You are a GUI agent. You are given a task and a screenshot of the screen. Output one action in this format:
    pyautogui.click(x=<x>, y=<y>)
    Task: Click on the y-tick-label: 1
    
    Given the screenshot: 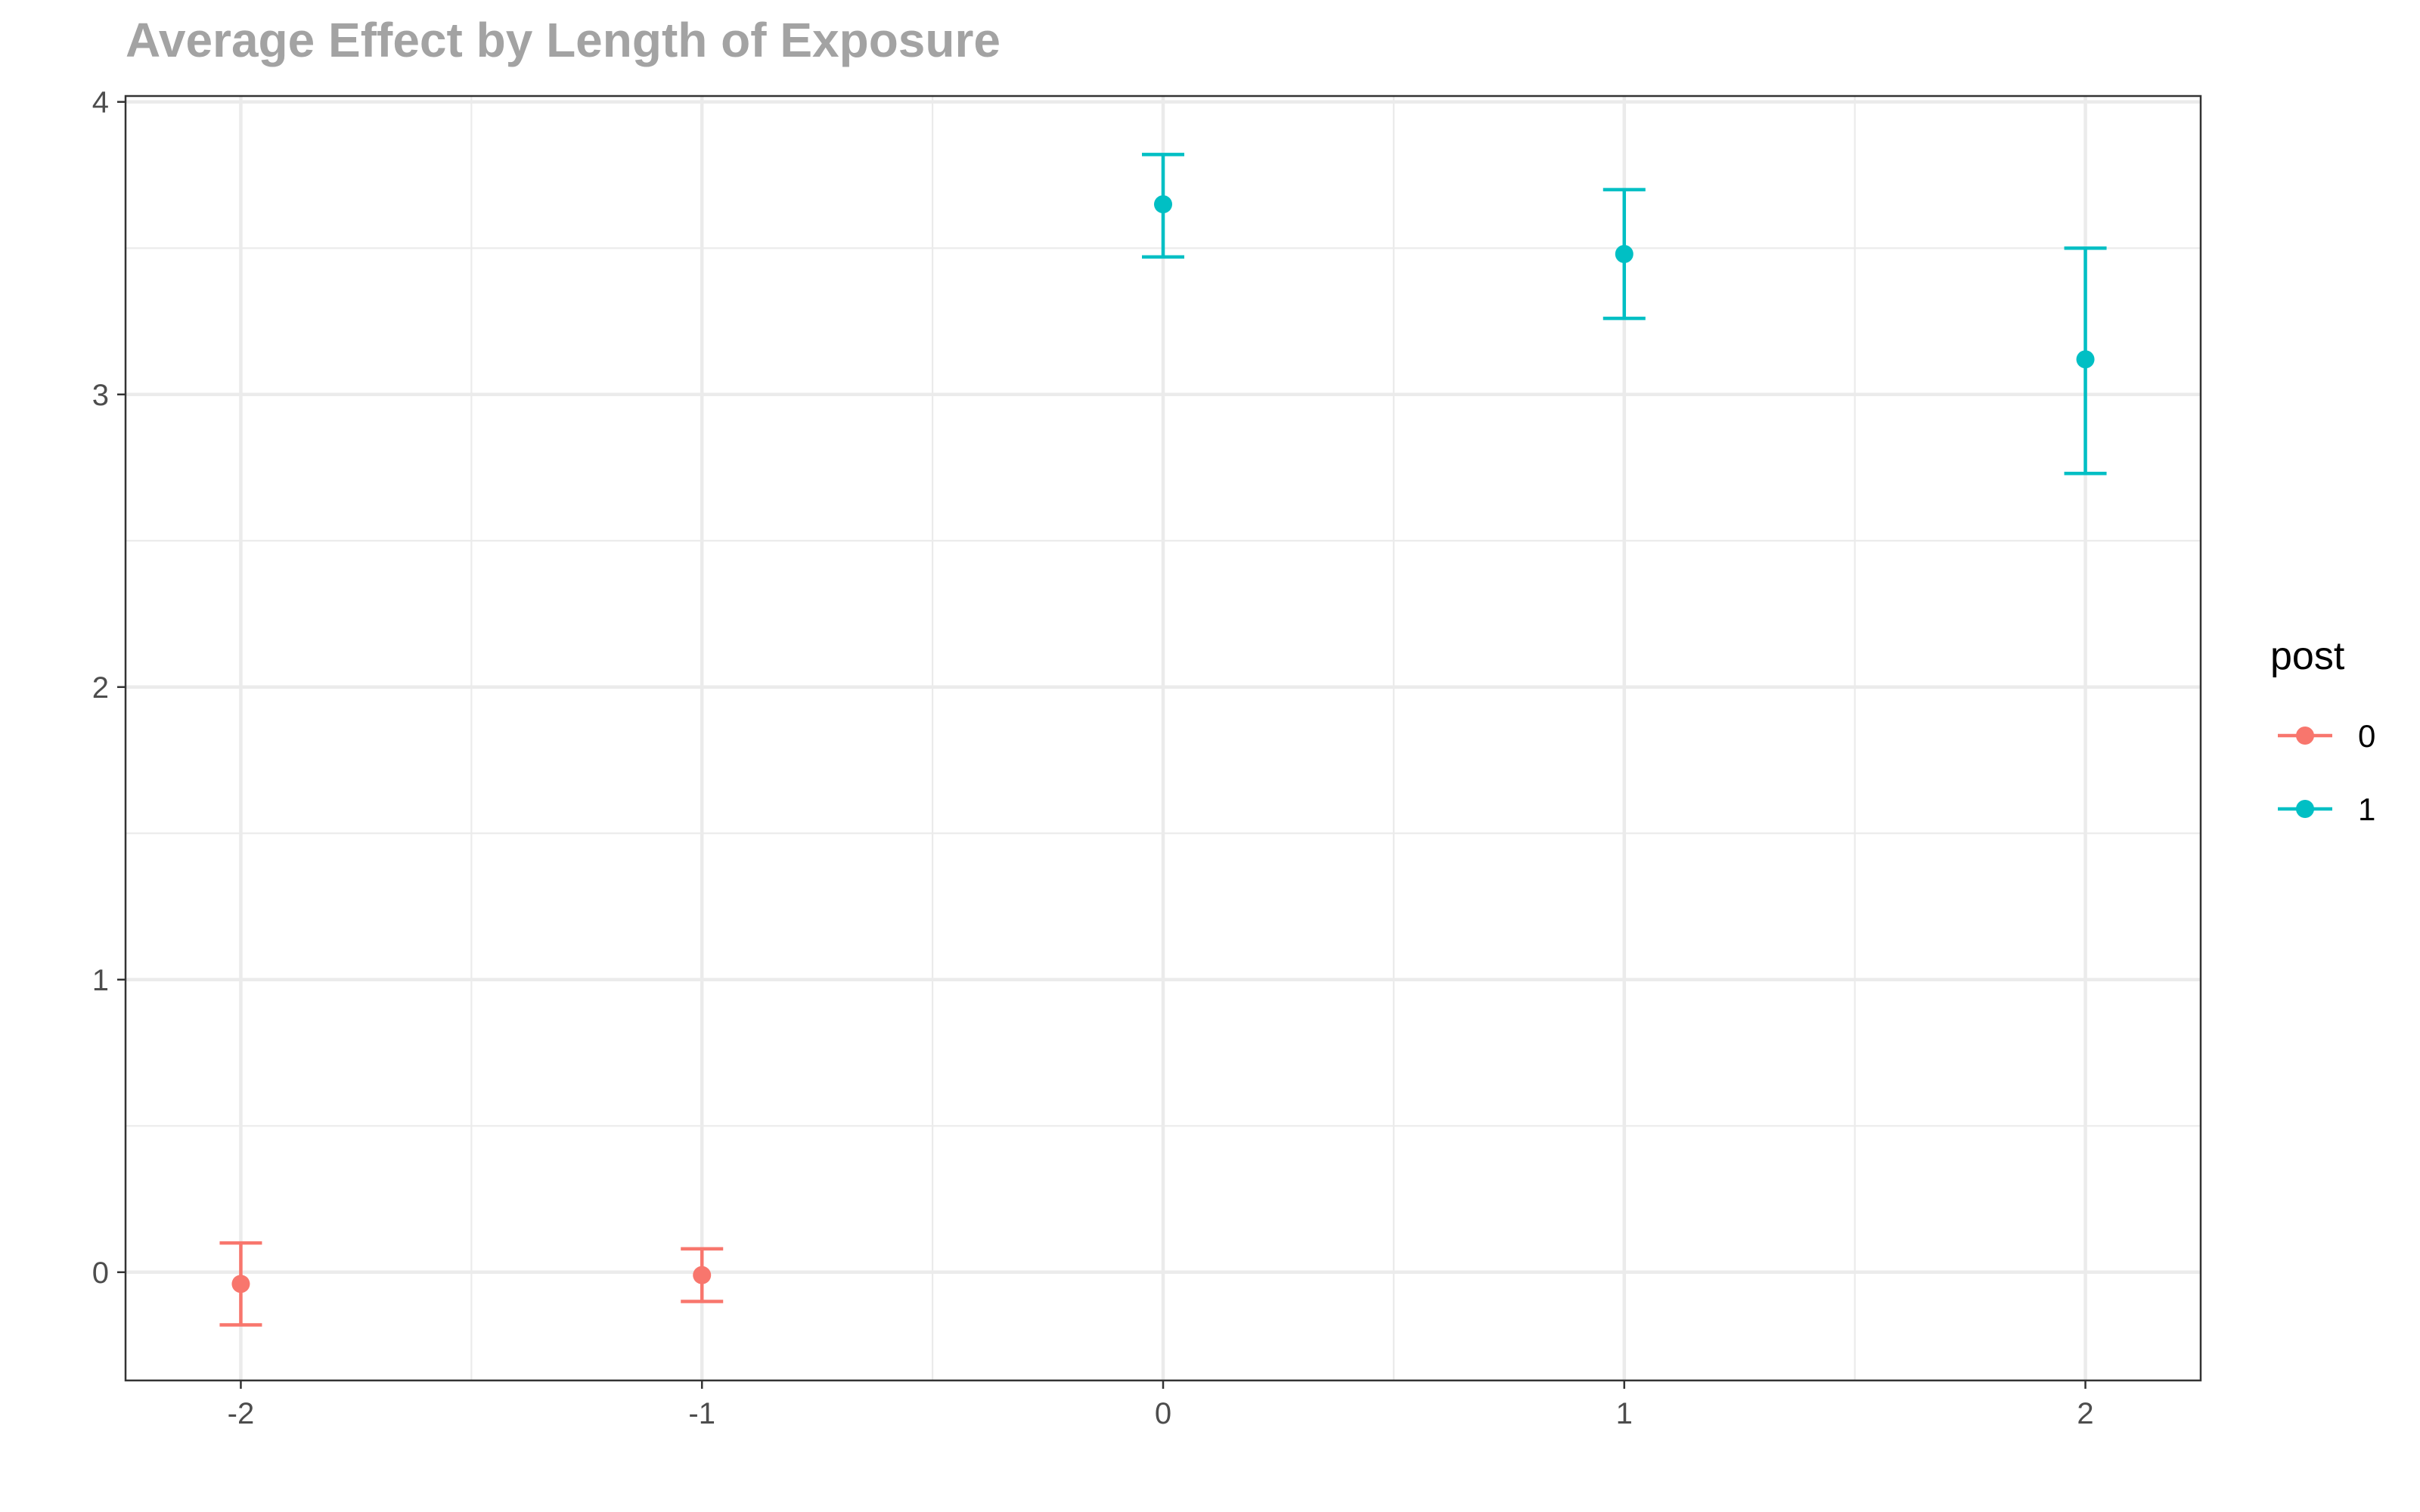 What is the action you would take?
    pyautogui.click(x=100, y=980)
    